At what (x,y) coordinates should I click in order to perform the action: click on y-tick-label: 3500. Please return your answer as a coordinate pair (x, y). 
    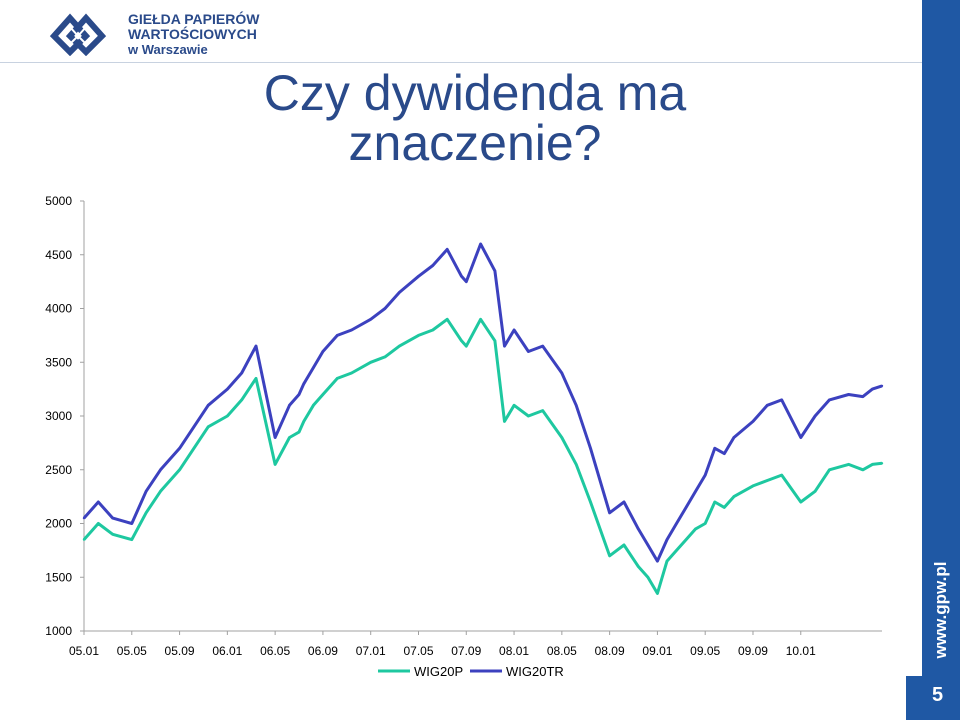
    Looking at the image, I should click on (58, 362).